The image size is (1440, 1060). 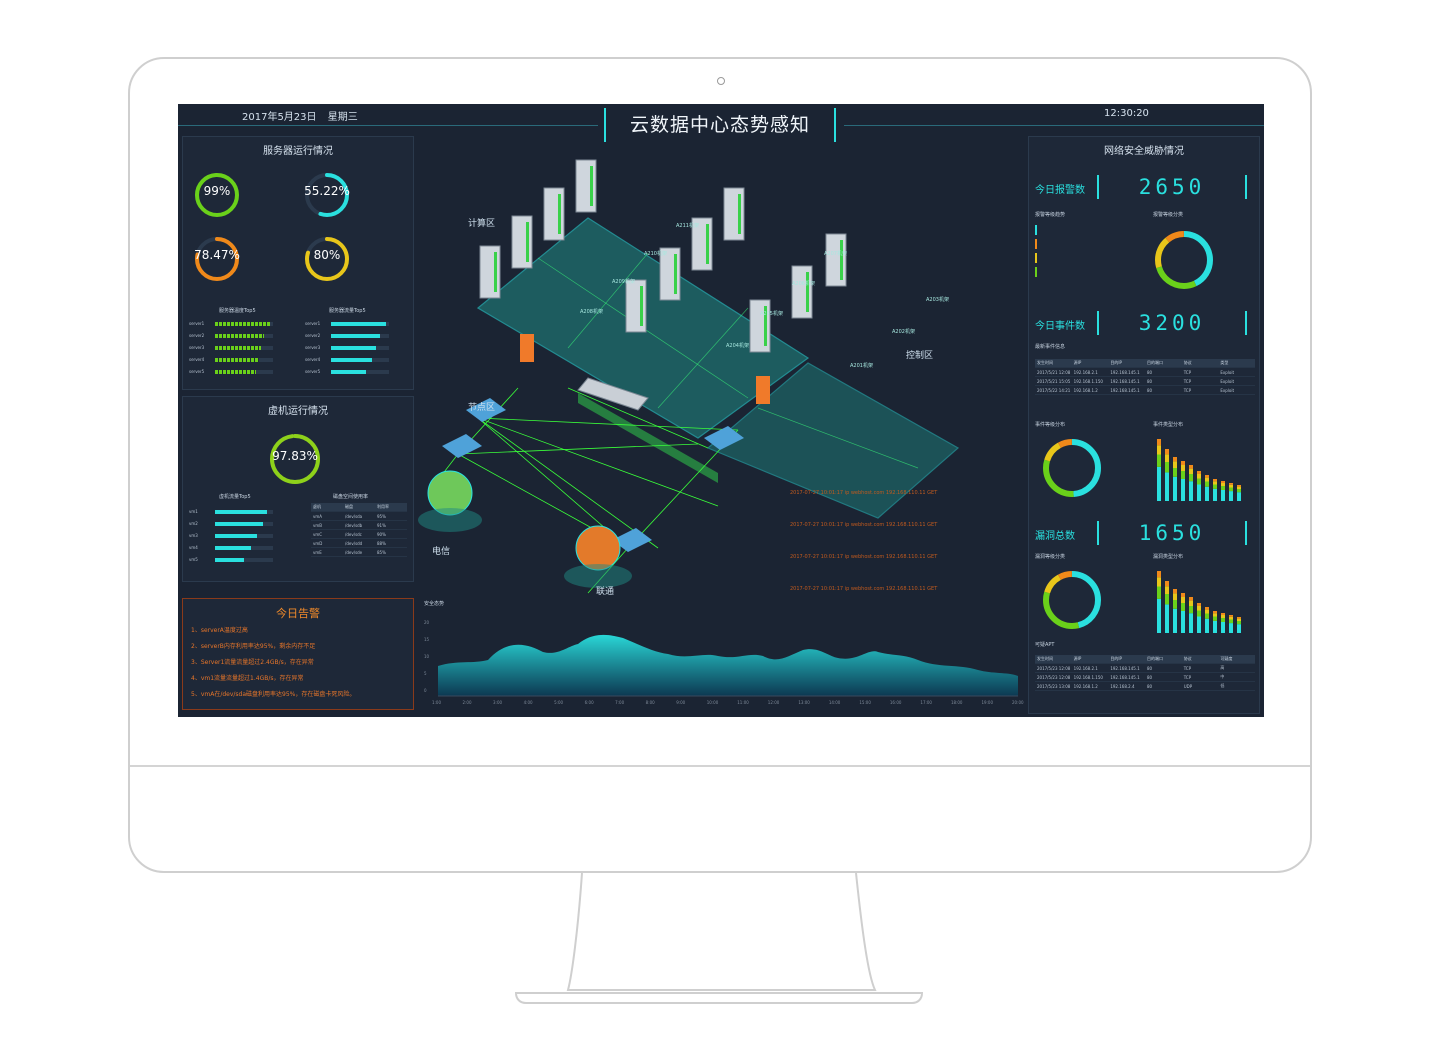 What do you see at coordinates (244, 360) in the screenshot?
I see `server-temp-row-track` at bounding box center [244, 360].